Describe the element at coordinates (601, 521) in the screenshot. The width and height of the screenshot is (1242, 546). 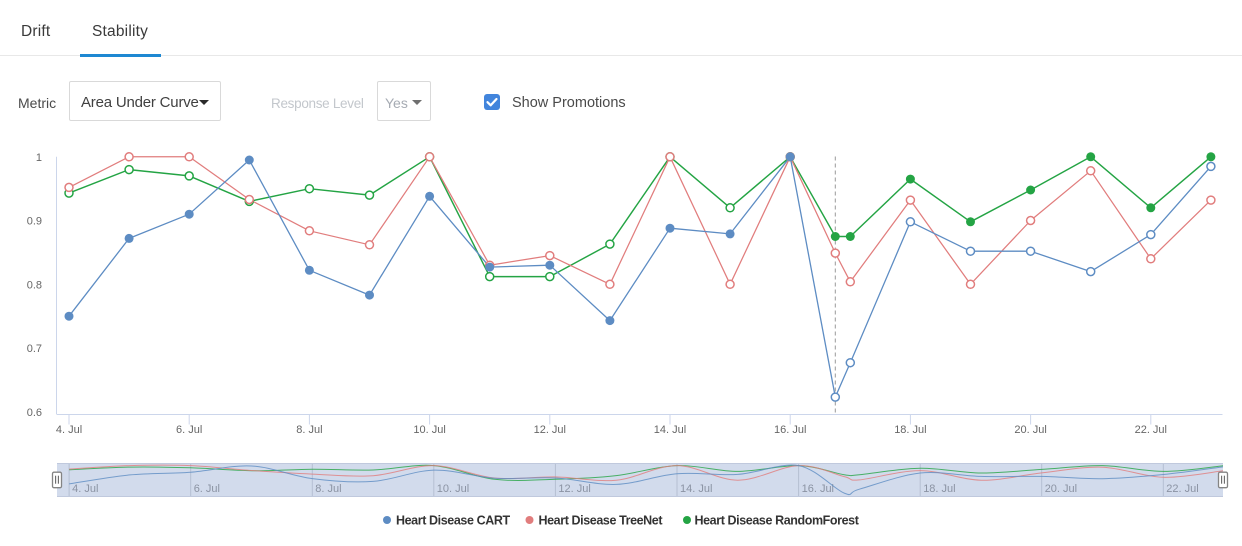
I see `svg-text: Heart Disease TreeNet` at that location.